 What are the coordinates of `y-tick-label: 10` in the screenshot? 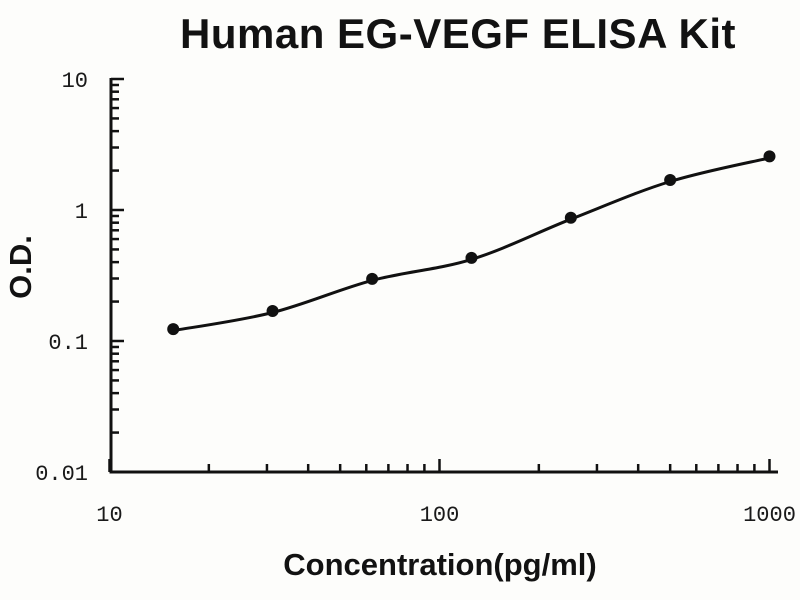 It's located at (75, 81).